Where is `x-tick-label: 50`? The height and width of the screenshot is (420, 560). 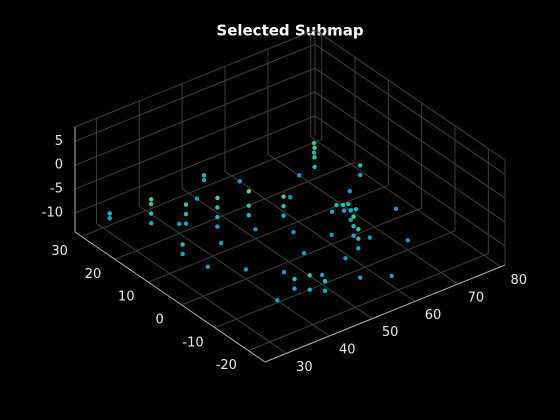 x-tick-label: 50 is located at coordinates (390, 332).